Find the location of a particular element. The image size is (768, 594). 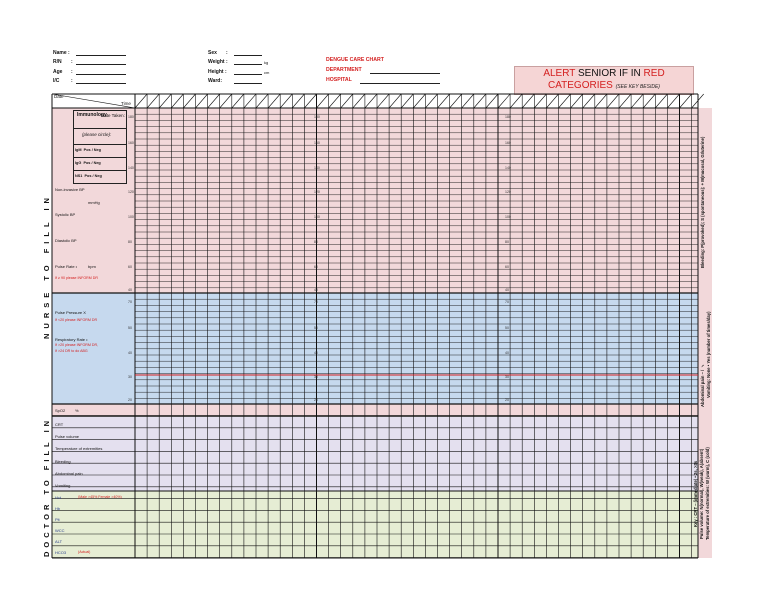

ns1-row: NS1 Pos / Neg is located at coordinates (88, 176).